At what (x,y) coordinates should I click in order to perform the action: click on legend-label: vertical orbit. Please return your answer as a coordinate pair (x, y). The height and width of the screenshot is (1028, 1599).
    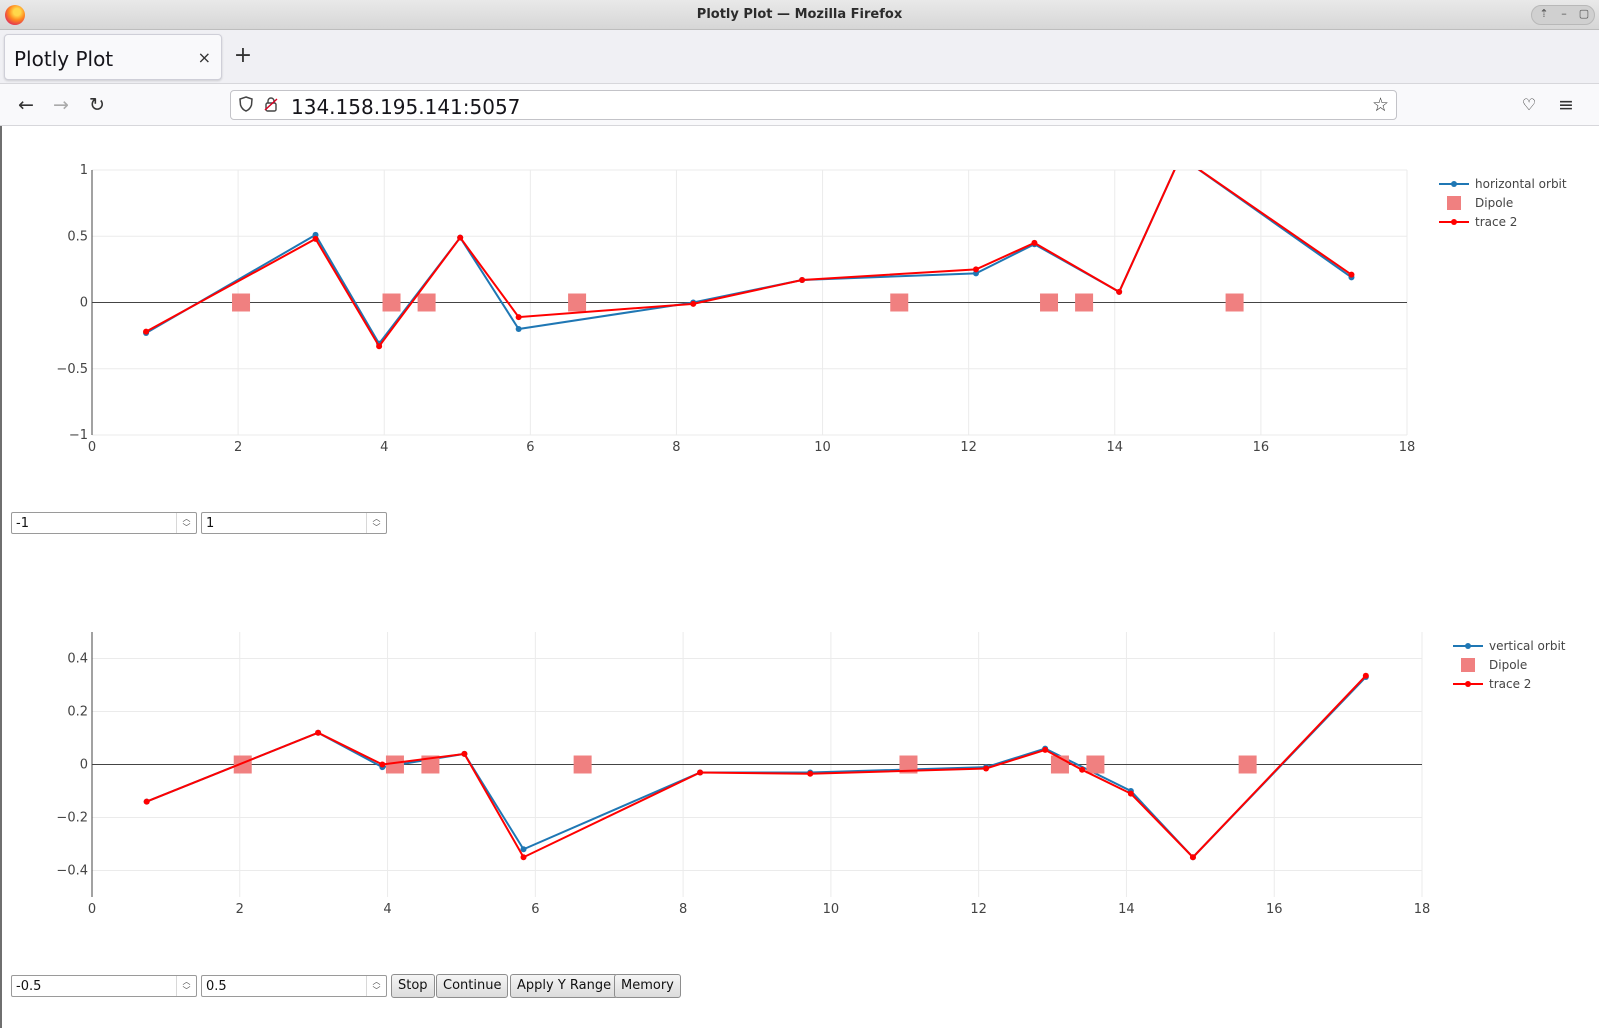
    Looking at the image, I should click on (1527, 646).